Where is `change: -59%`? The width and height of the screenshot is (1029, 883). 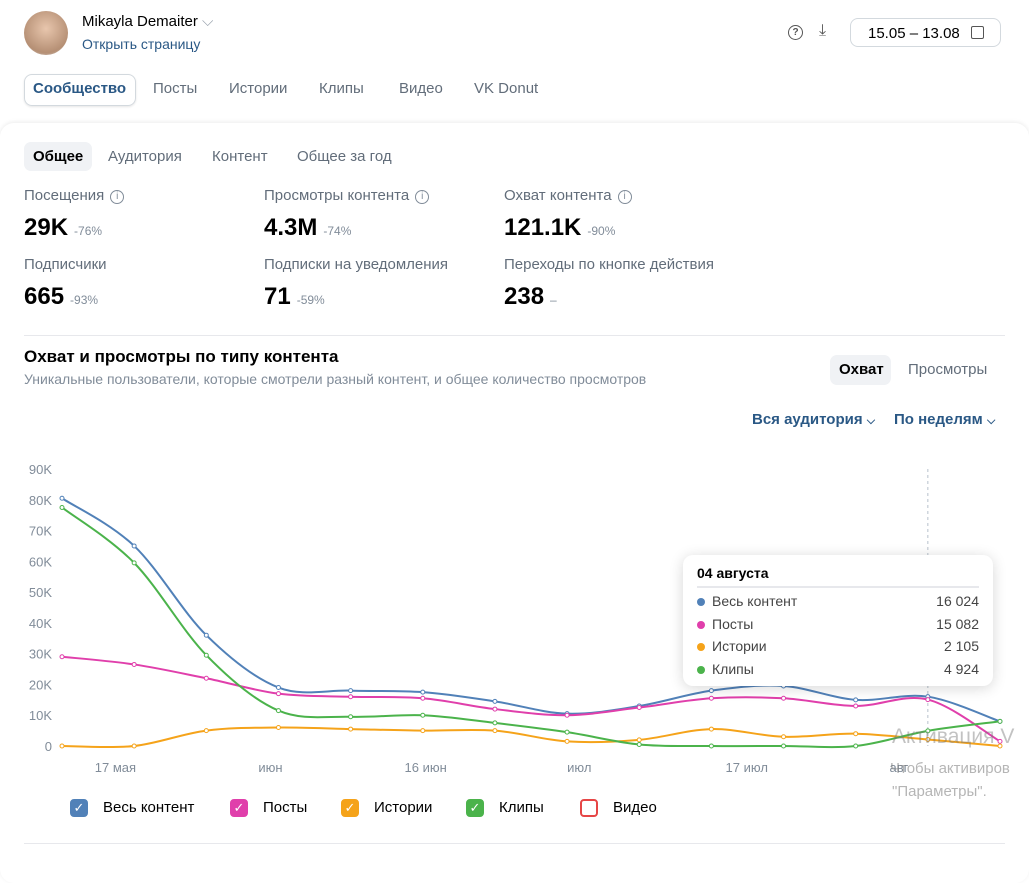 change: -59% is located at coordinates (310, 300).